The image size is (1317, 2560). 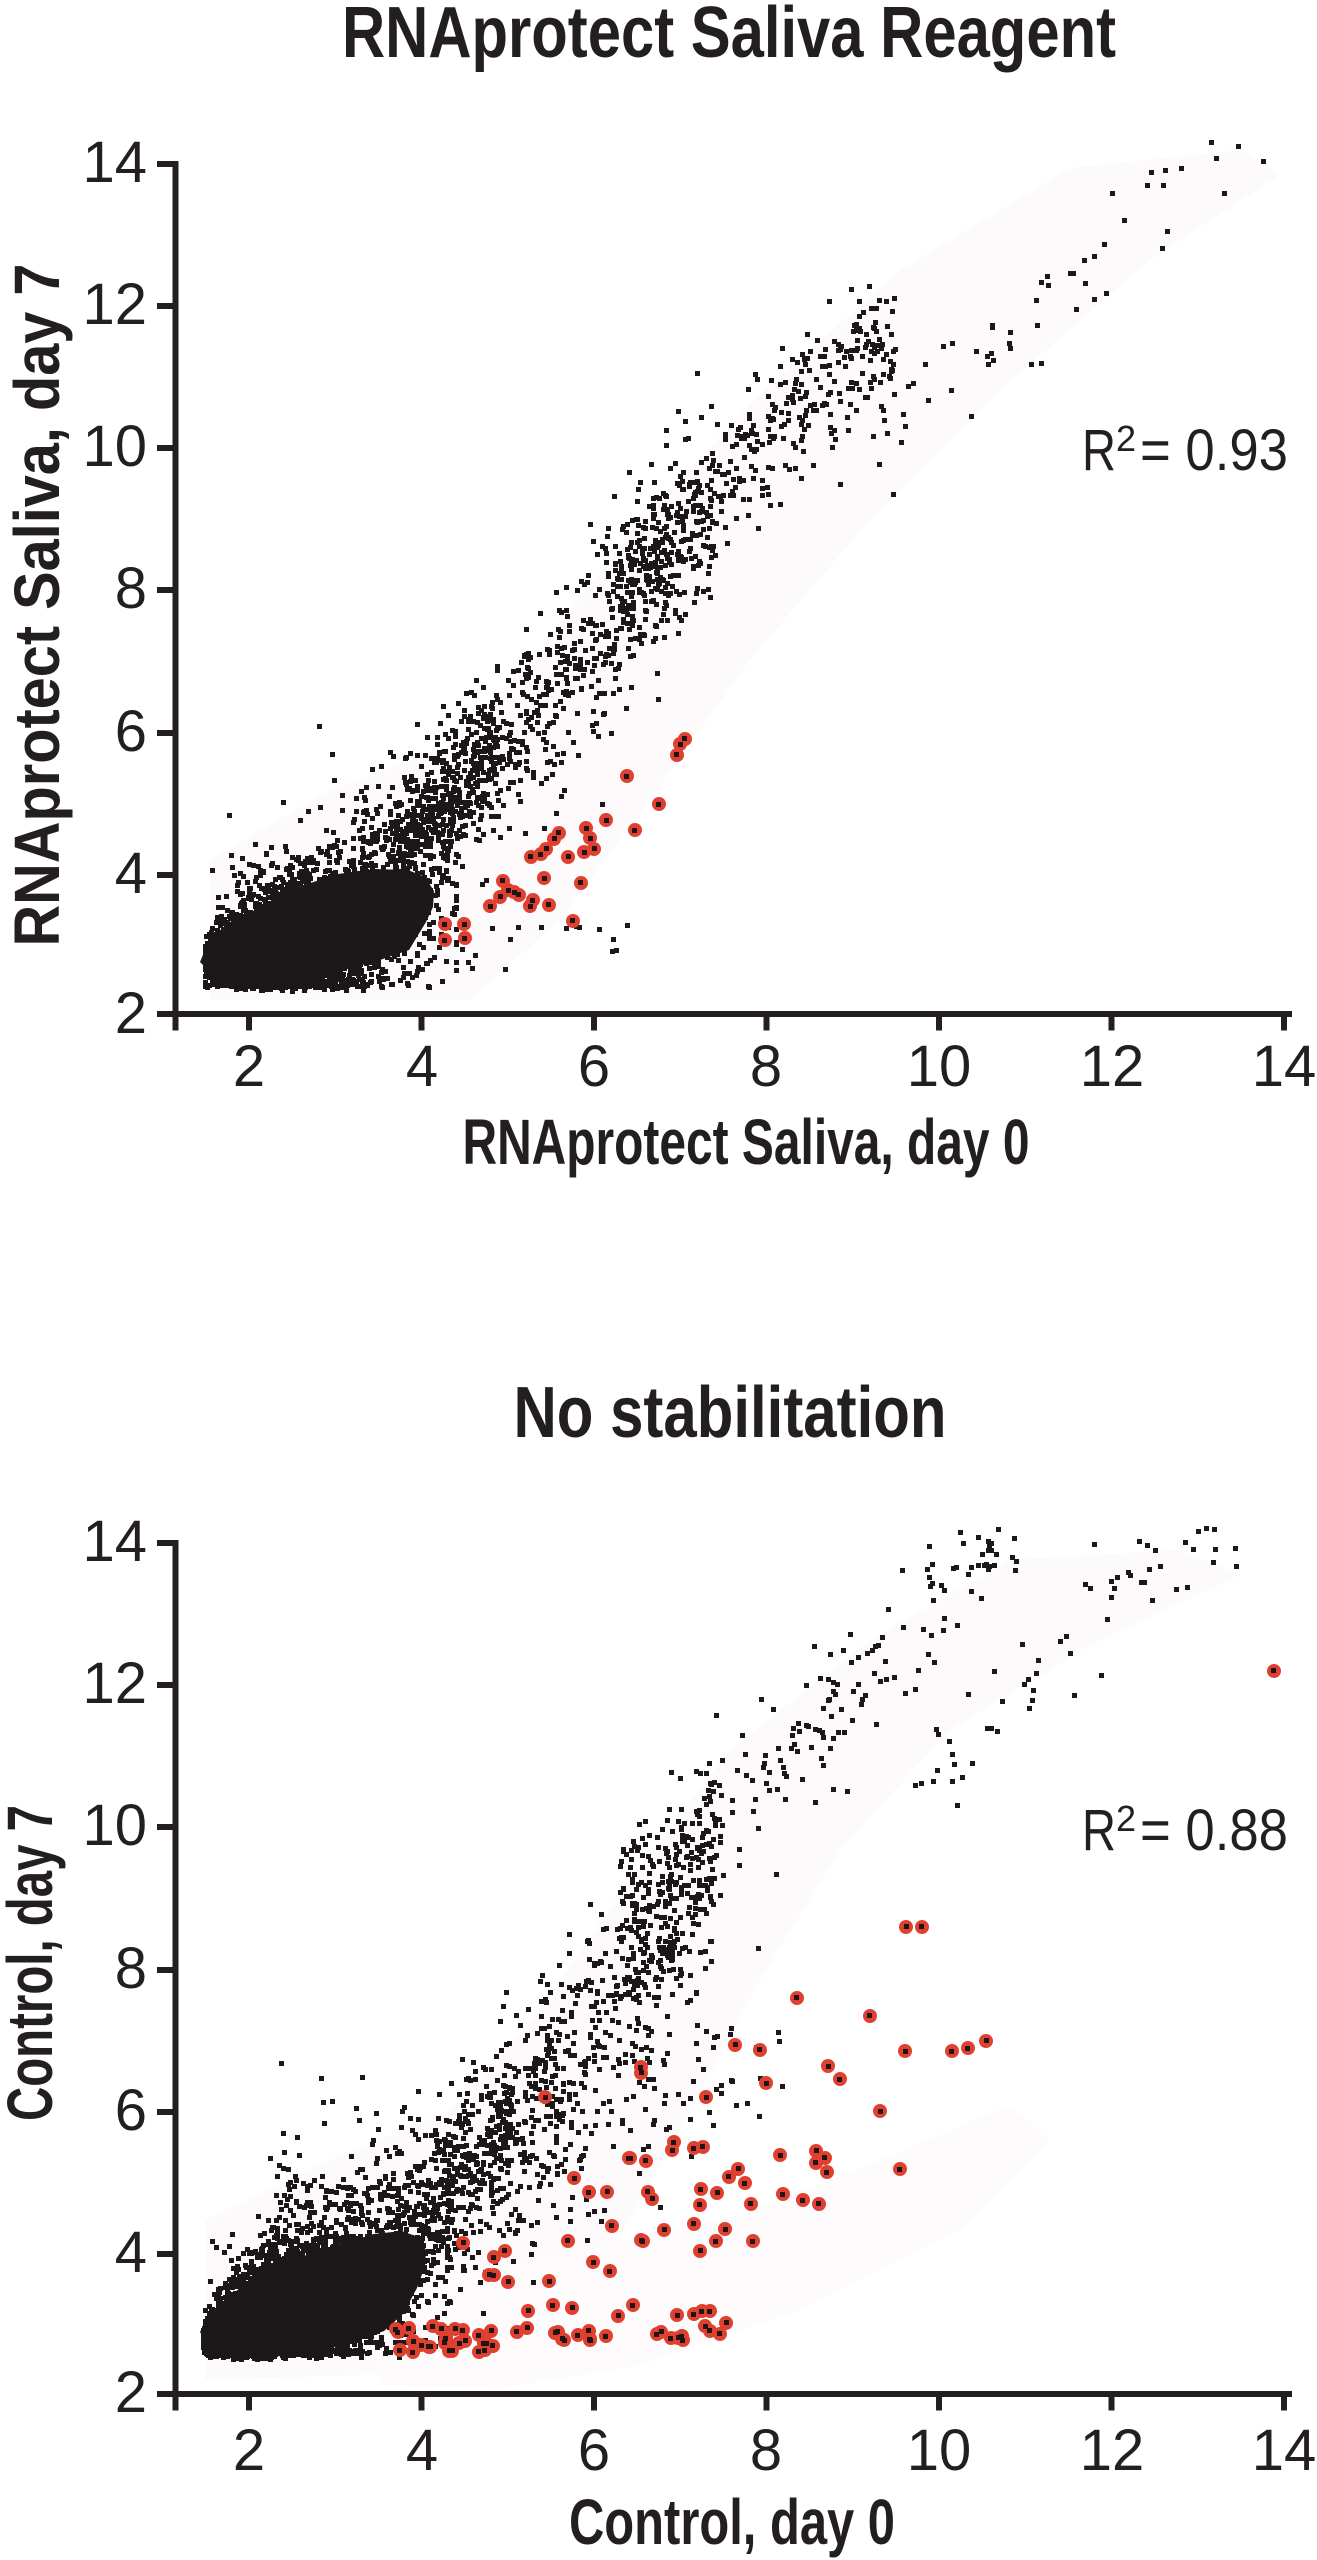 I want to click on svg-text: Control, day 7, so click(x=33, y=1963).